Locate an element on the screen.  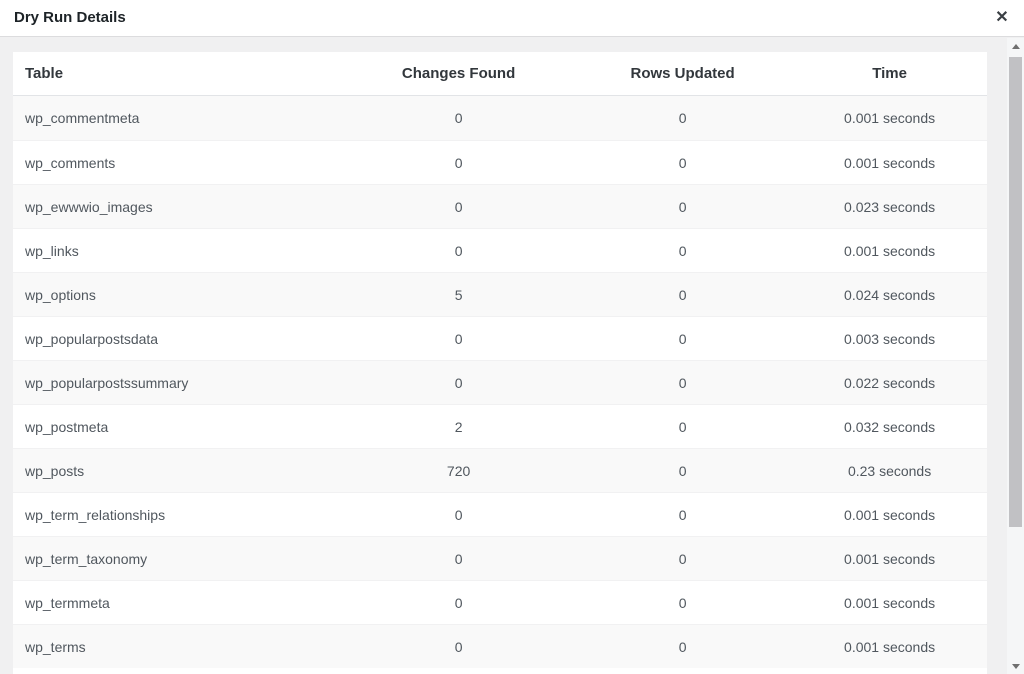
cell-time: 0.032 seconds is located at coordinates (889, 426).